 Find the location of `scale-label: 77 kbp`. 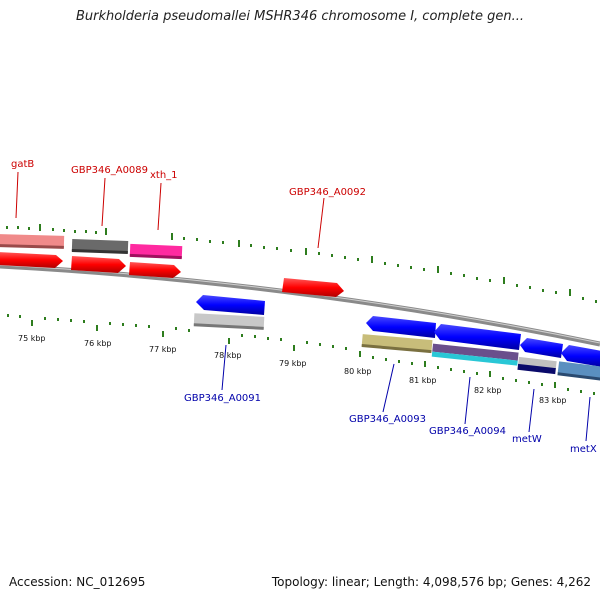

scale-label: 77 kbp is located at coordinates (163, 349).